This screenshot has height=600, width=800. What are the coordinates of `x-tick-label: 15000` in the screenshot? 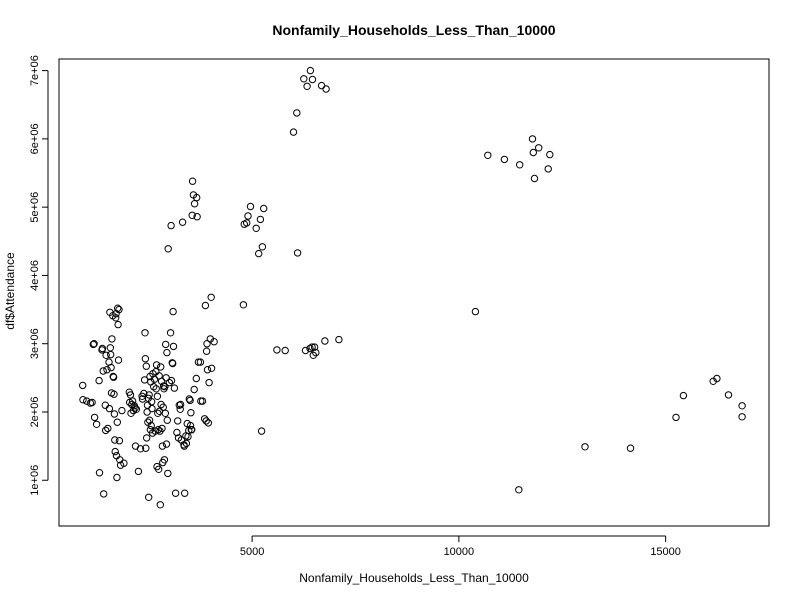 It's located at (665, 552).